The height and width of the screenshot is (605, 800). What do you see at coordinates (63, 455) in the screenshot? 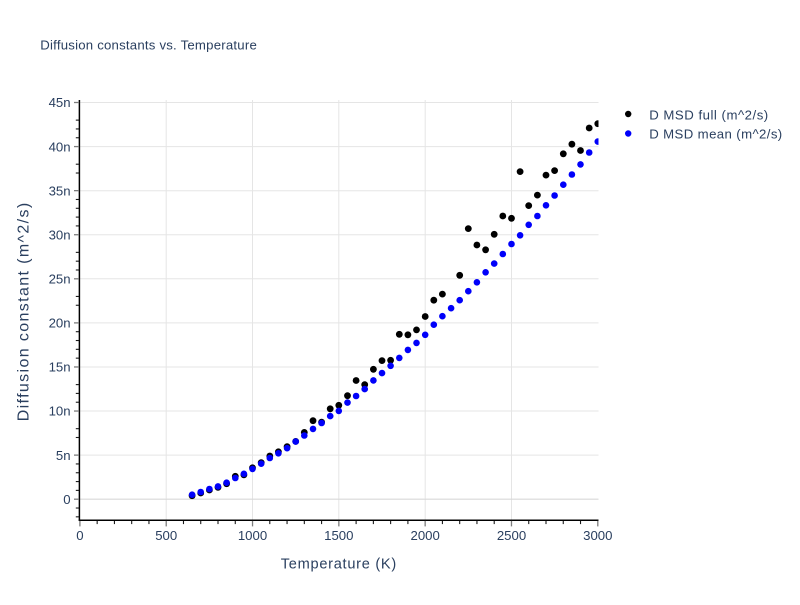
I see `svg-text: 5n` at bounding box center [63, 455].